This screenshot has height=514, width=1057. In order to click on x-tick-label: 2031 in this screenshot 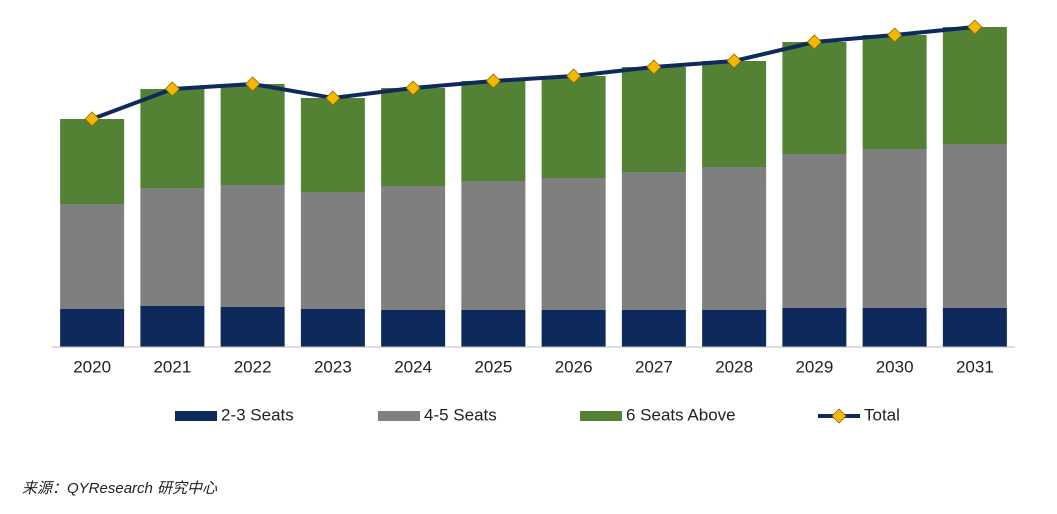, I will do `click(975, 366)`.